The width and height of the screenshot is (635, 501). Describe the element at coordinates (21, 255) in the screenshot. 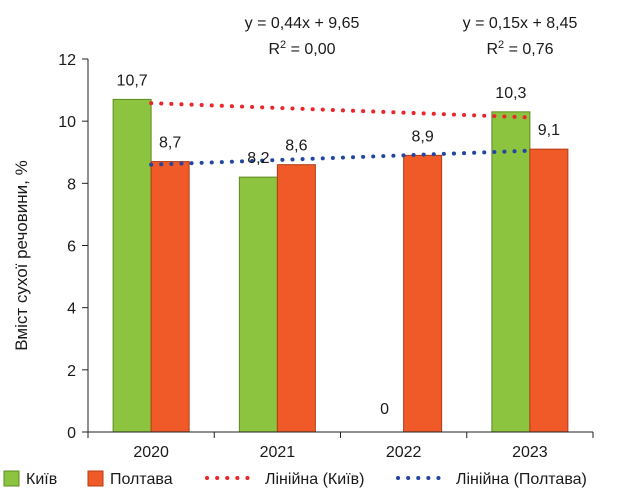

I see `y-axis-title: Вміст сухої речовини, %` at that location.